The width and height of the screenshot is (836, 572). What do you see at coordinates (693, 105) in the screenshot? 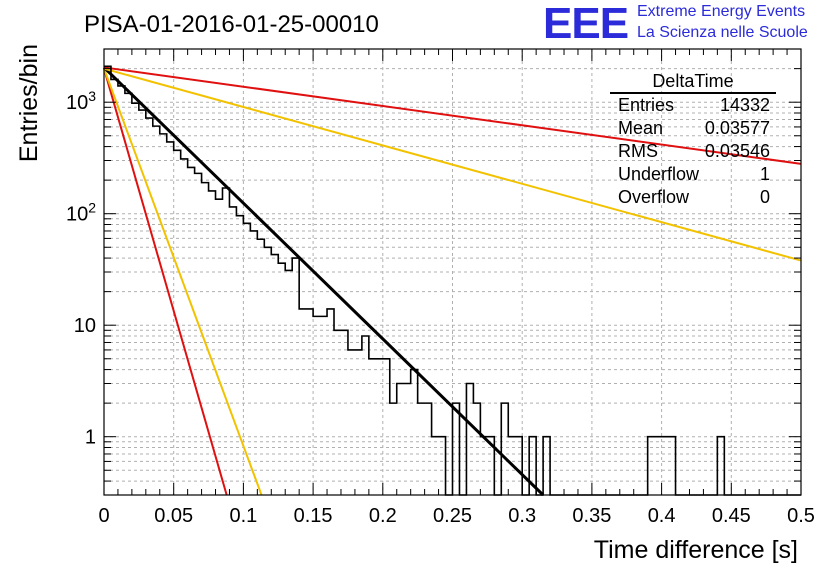
I see `stats-row-entries: Entries 14332` at bounding box center [693, 105].